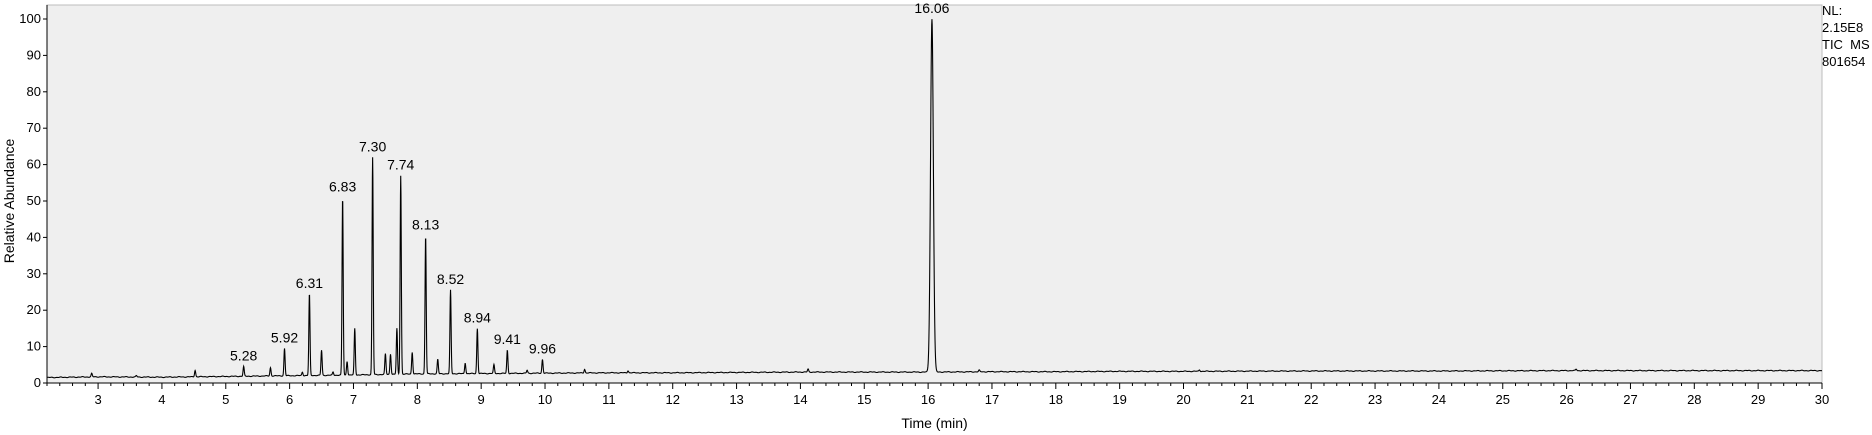 The width and height of the screenshot is (1872, 435). I want to click on x-tick-label: 7, so click(353, 399).